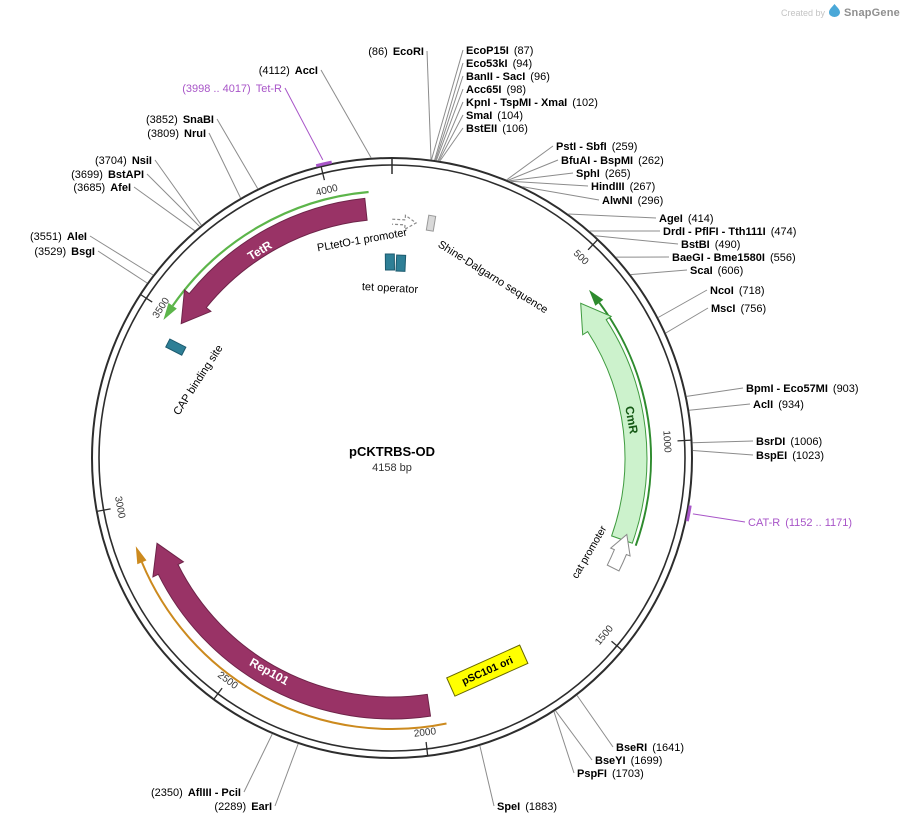  I want to click on enzyme-label-baegi-bme1580i: BaeGI - Bme1580I (556), so click(734, 258).